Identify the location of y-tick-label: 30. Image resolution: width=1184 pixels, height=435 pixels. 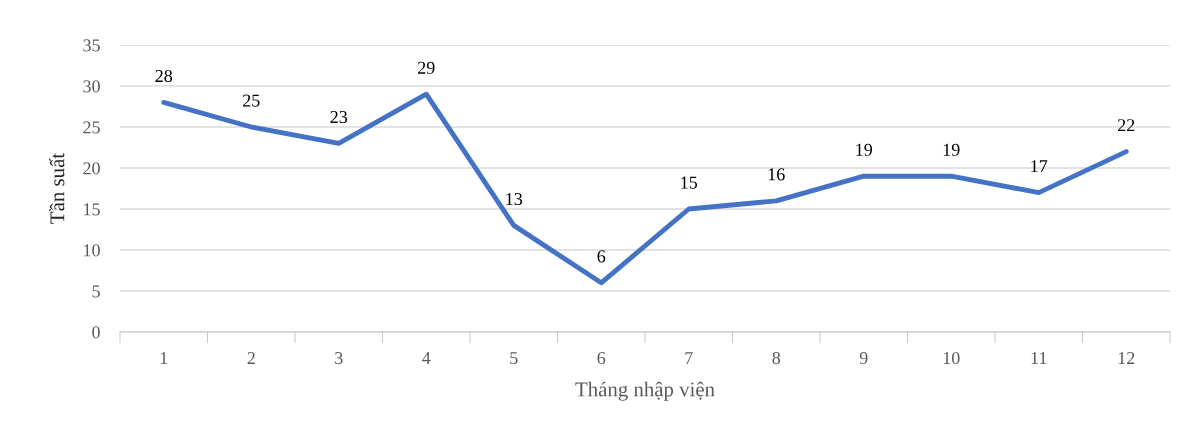
(91, 86).